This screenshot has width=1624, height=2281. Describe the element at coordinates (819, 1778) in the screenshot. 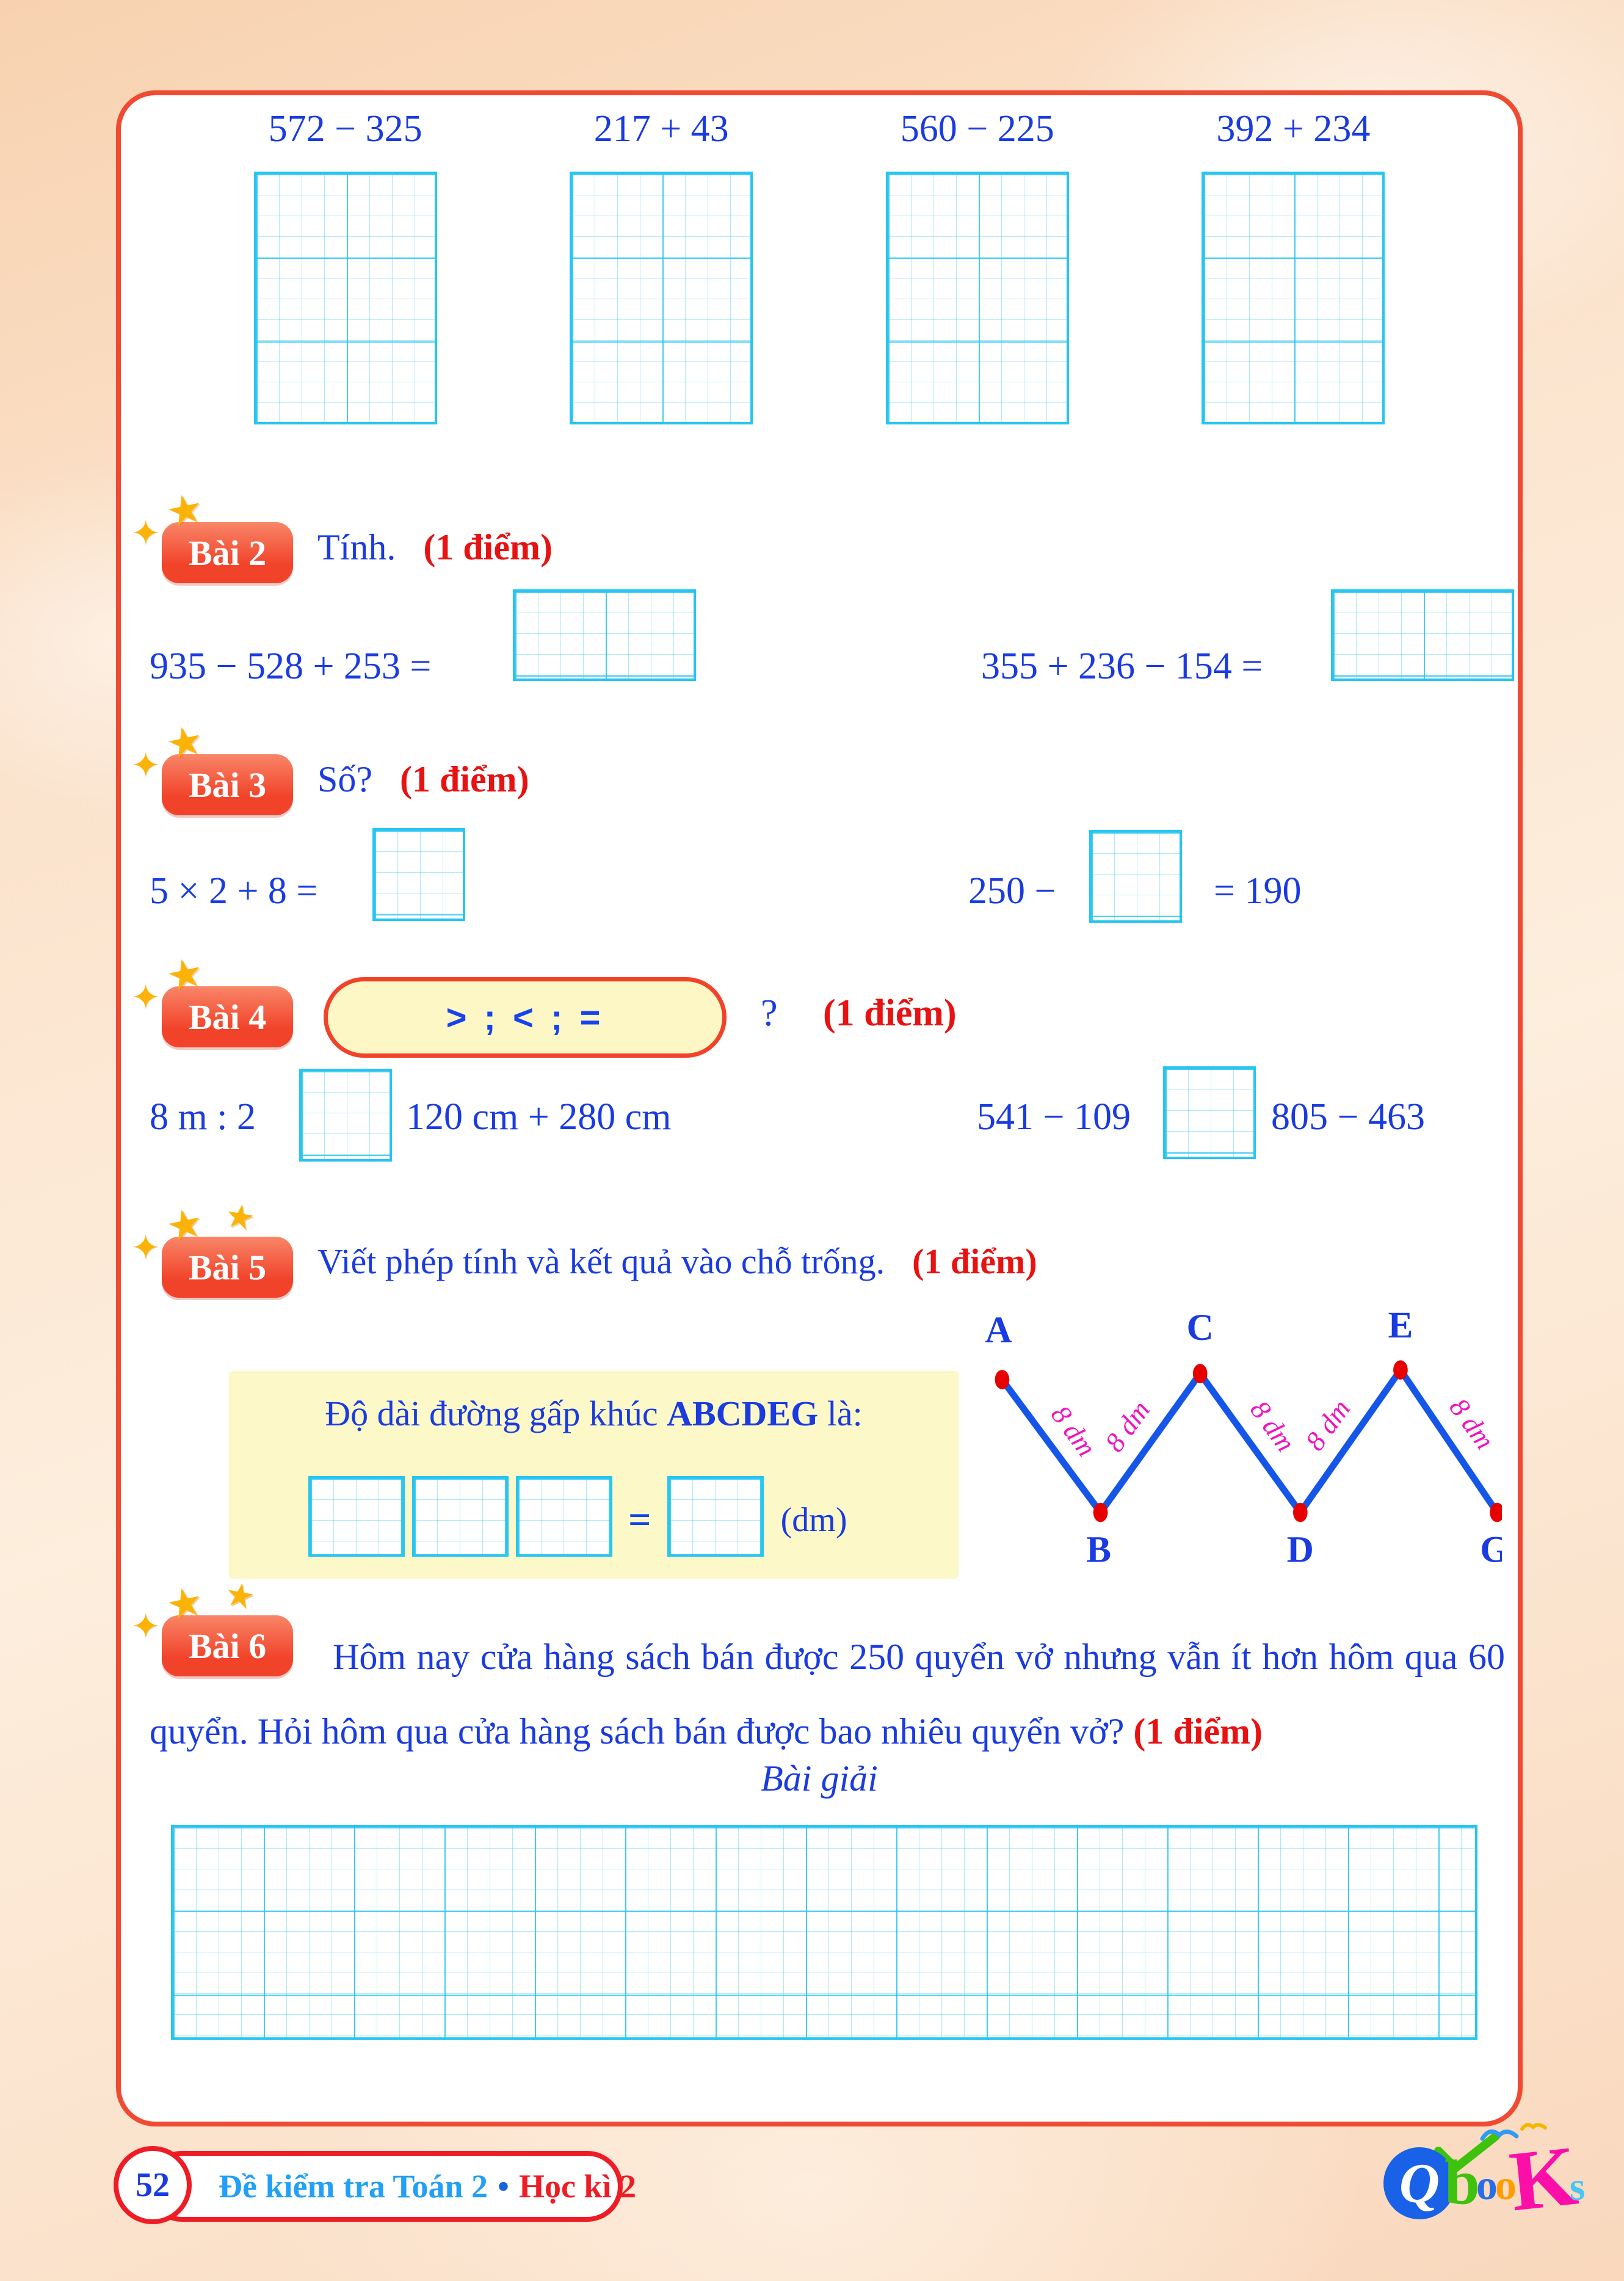

I see `solution-title: Bài giải` at that location.